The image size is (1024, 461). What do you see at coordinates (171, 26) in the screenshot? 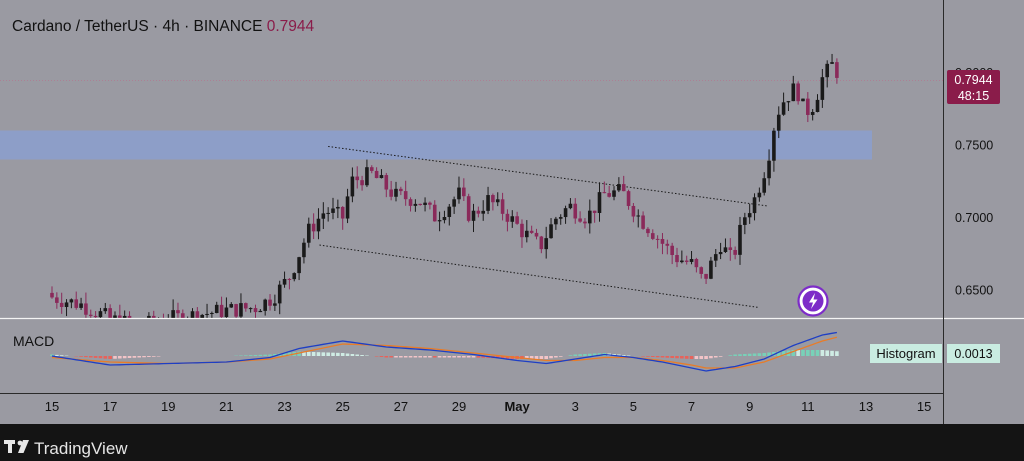
I see `interval-label: 4h` at bounding box center [171, 26].